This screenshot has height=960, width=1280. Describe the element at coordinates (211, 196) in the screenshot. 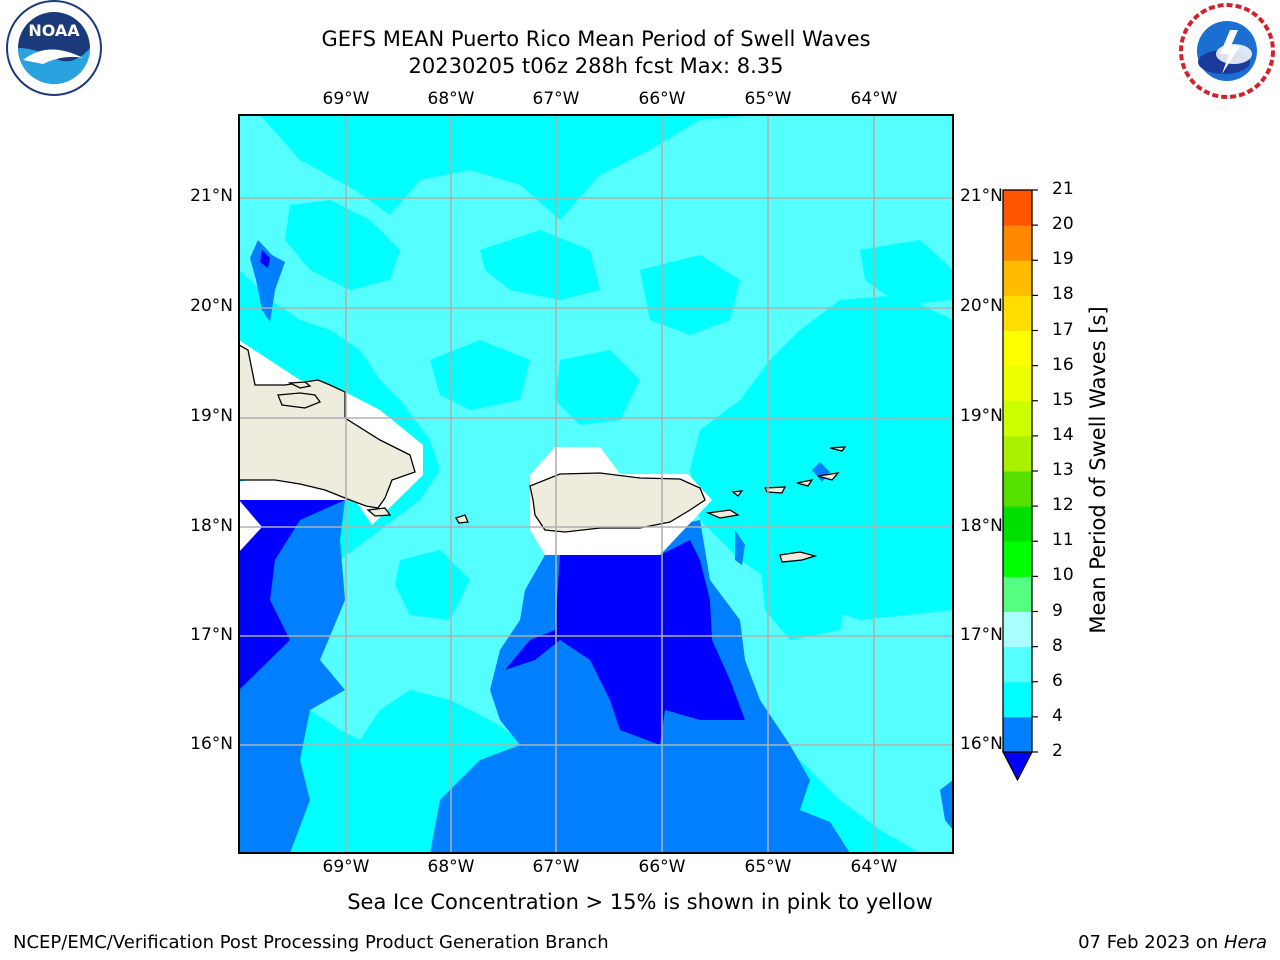

I see `lat-label-left-21n: 21°N` at that location.